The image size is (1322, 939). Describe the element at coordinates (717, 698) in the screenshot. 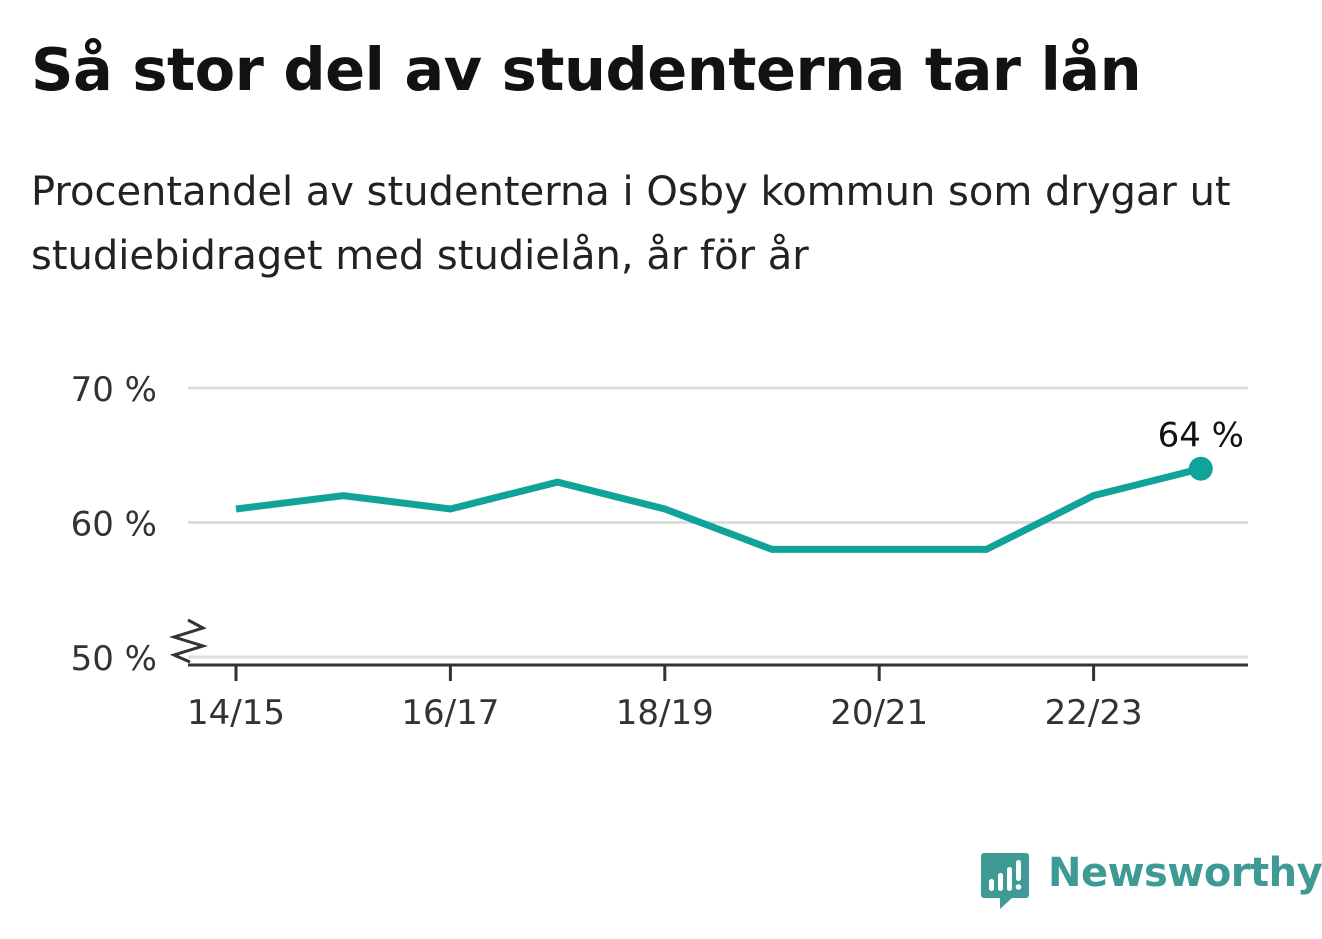

I see `x-axis: 14/15 16/17 18/19 20/21 22/23` at that location.